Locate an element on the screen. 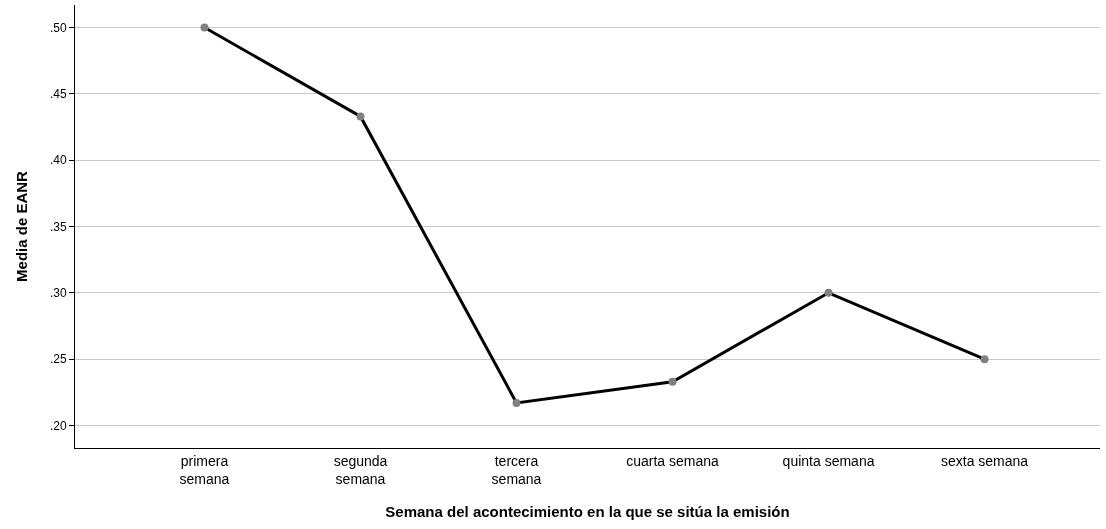  x-tick-label: quinta semana is located at coordinates (828, 460).